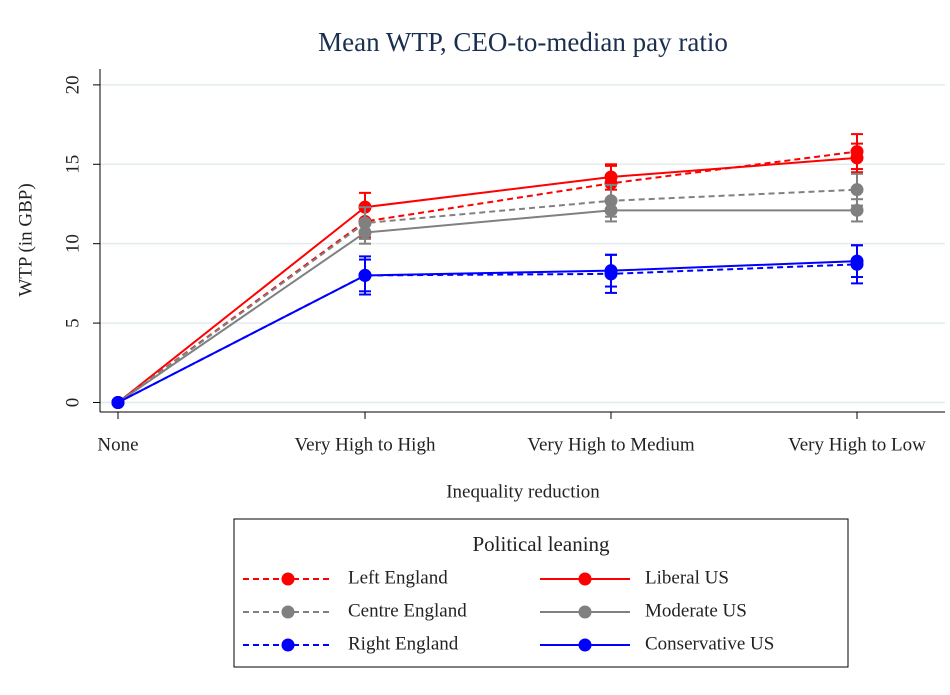 This screenshot has height=695, width=950. I want to click on legend-label: Right England, so click(403, 643).